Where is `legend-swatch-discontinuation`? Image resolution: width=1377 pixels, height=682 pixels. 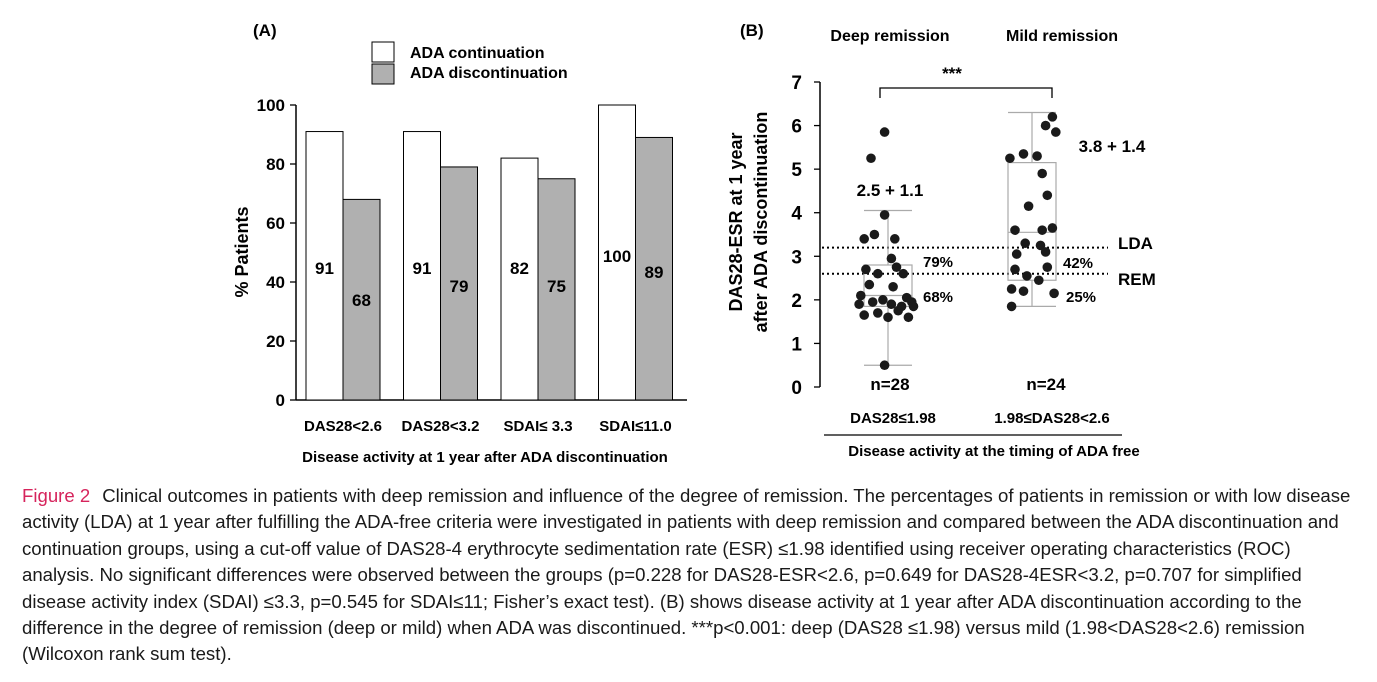
legend-swatch-discontinuation is located at coordinates (383, 74).